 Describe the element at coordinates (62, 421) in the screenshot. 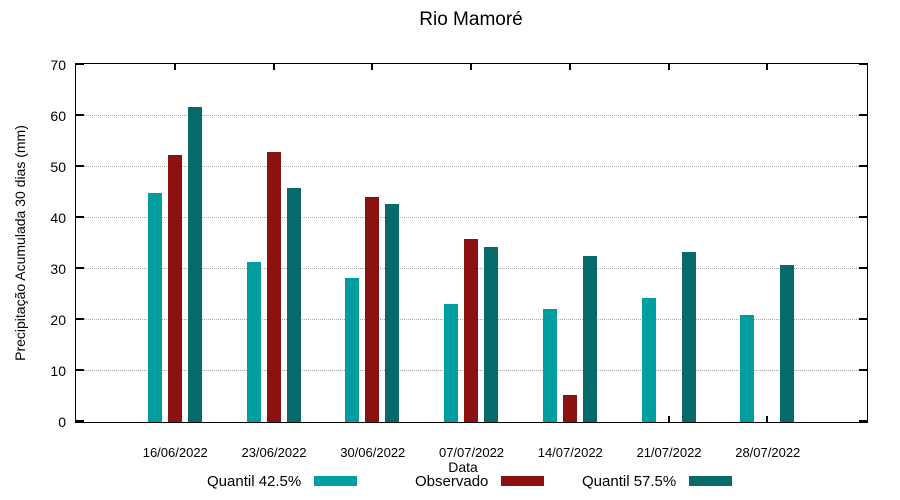

I see `y-tick-label-0: 0` at that location.